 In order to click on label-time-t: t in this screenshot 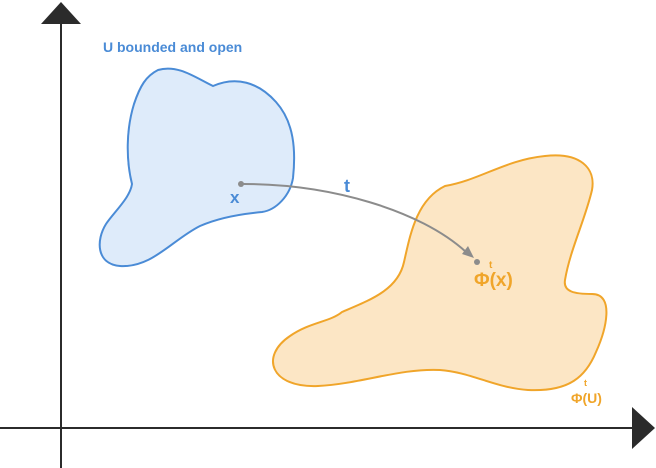, I will do `click(347, 186)`.